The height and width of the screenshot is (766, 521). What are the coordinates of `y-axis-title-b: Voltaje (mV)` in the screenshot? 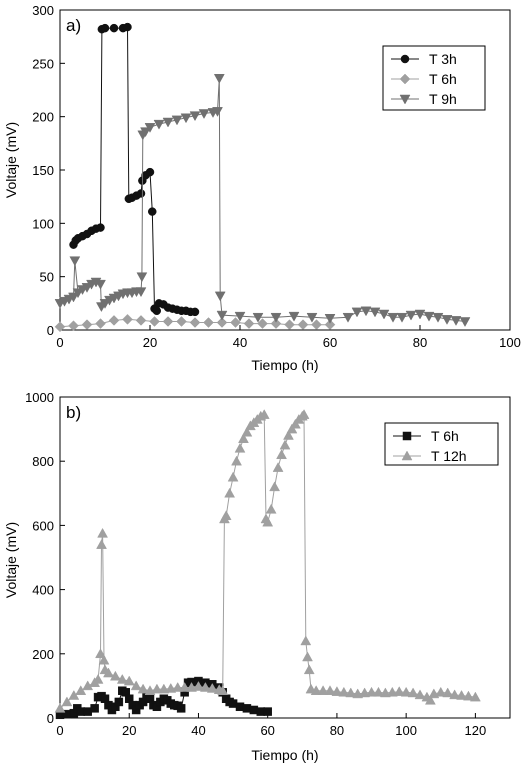 It's located at (11, 560).